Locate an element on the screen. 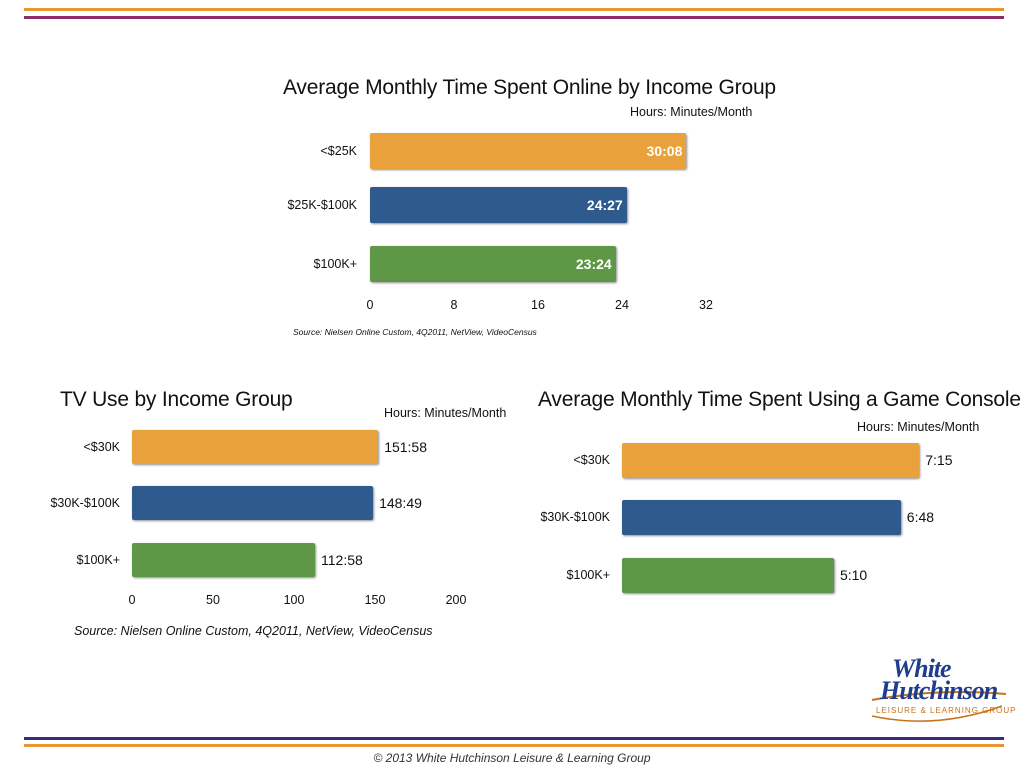  data-label: 7:15 is located at coordinates (939, 460).